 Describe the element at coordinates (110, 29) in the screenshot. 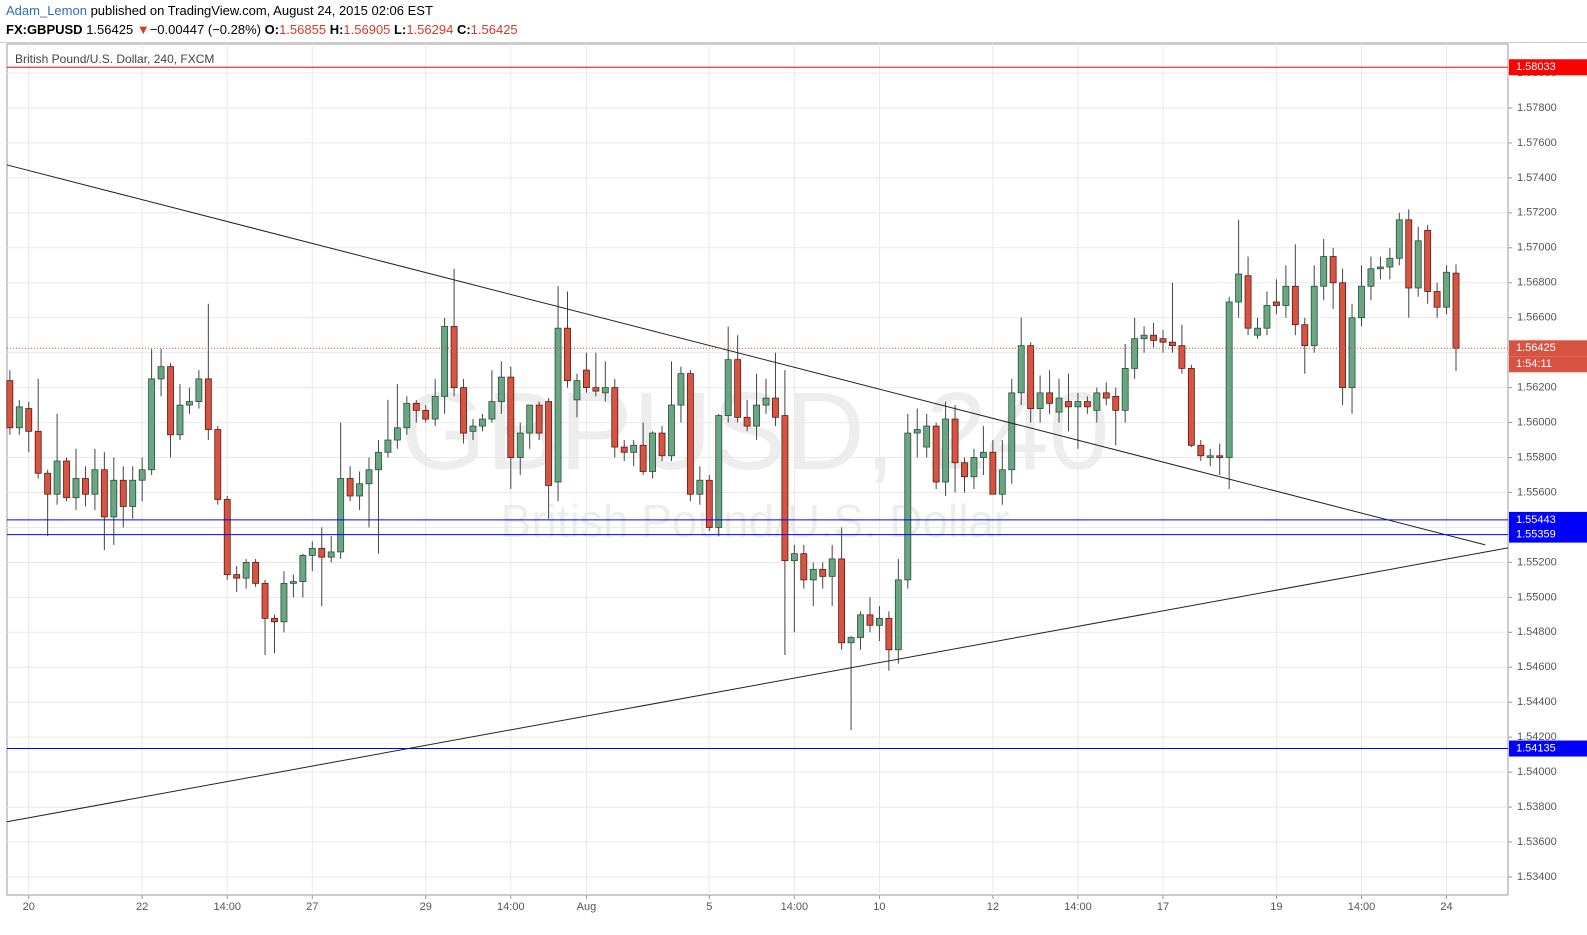

I see `price: 1.56425` at that location.